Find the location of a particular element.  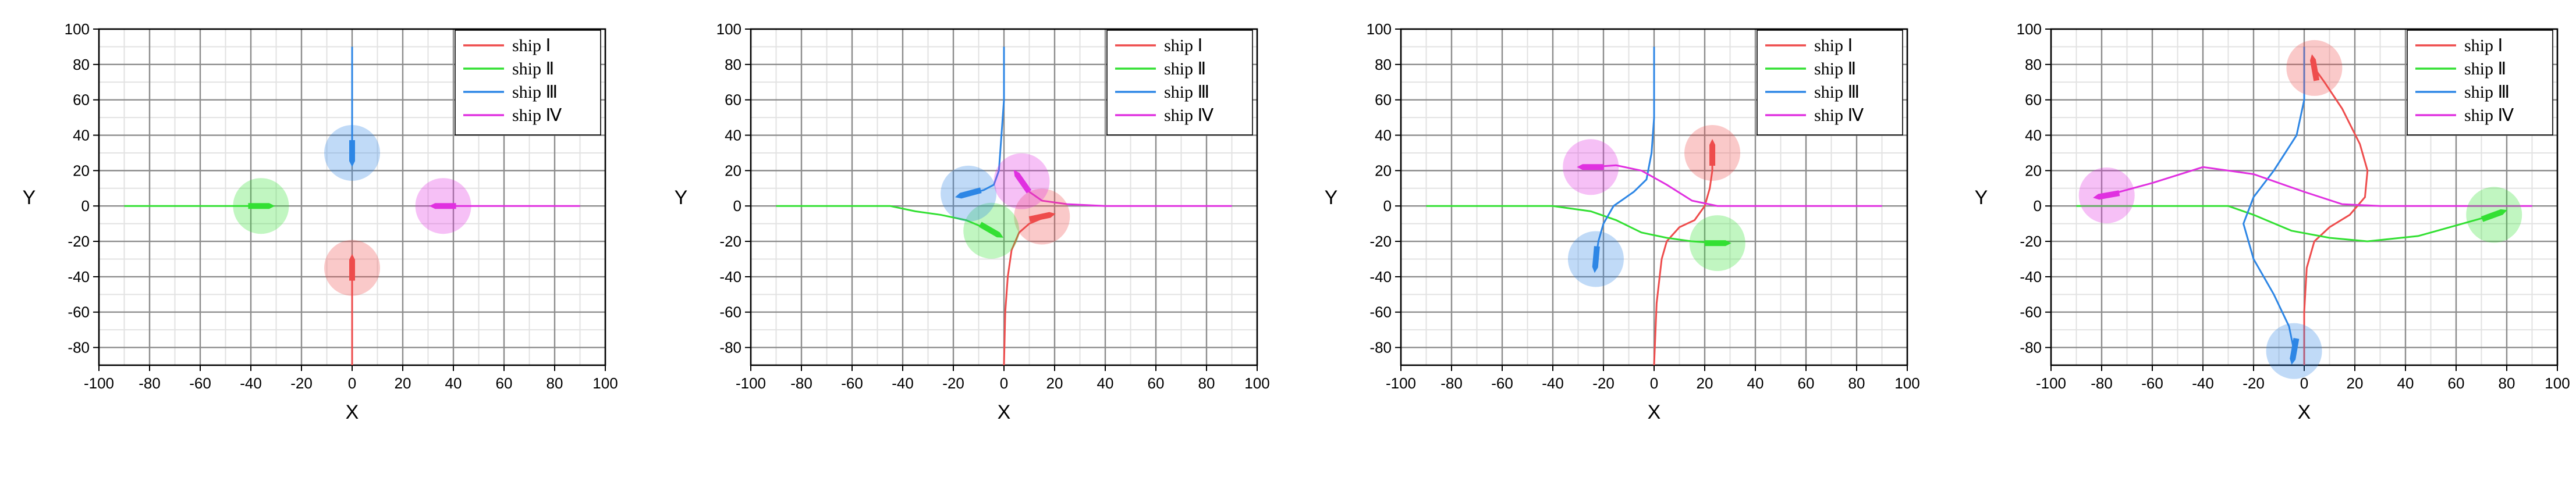

ship-1-icon is located at coordinates (1713, 152).